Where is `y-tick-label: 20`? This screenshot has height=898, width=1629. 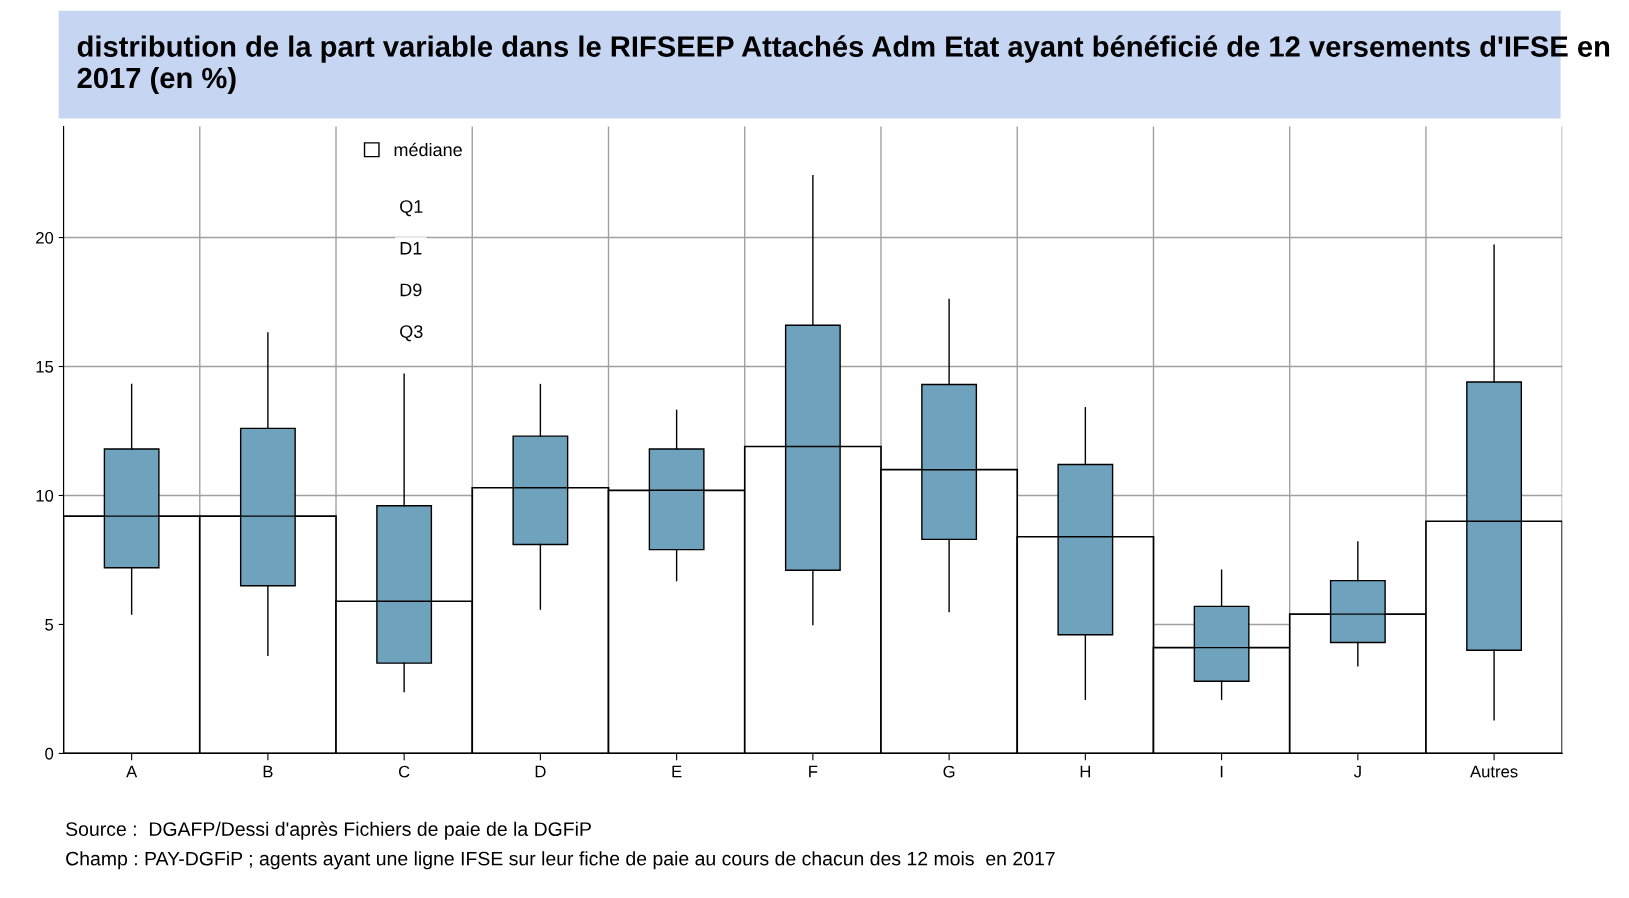 y-tick-label: 20 is located at coordinates (45, 237).